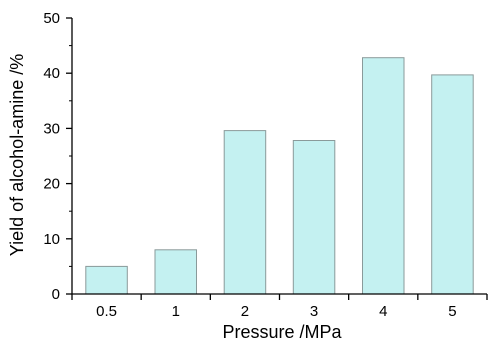 This screenshot has width=488, height=344. Describe the element at coordinates (51, 73) in the screenshot. I see `y-tick-label: 40` at that location.